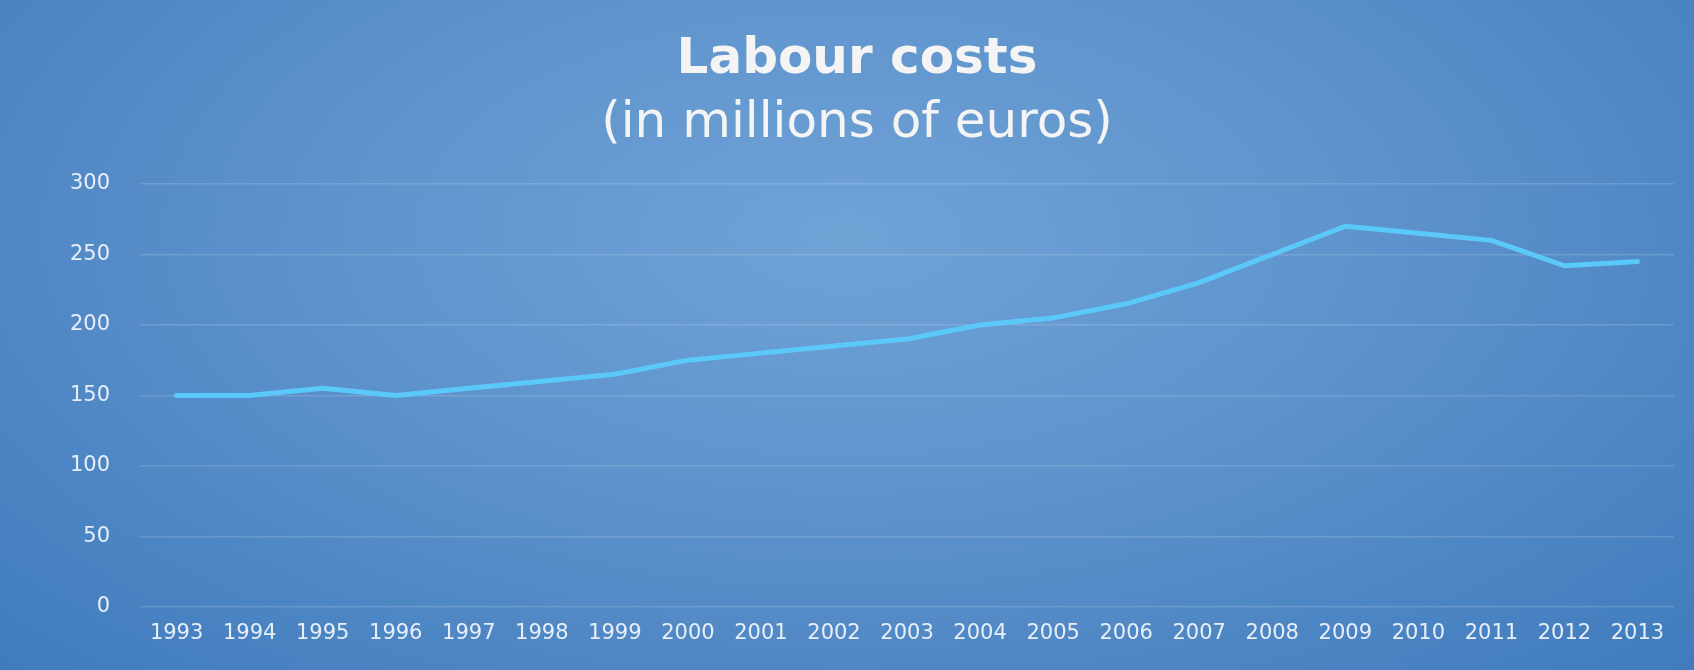  What do you see at coordinates (322, 631) in the screenshot?
I see `x-tick-label: 1995` at bounding box center [322, 631].